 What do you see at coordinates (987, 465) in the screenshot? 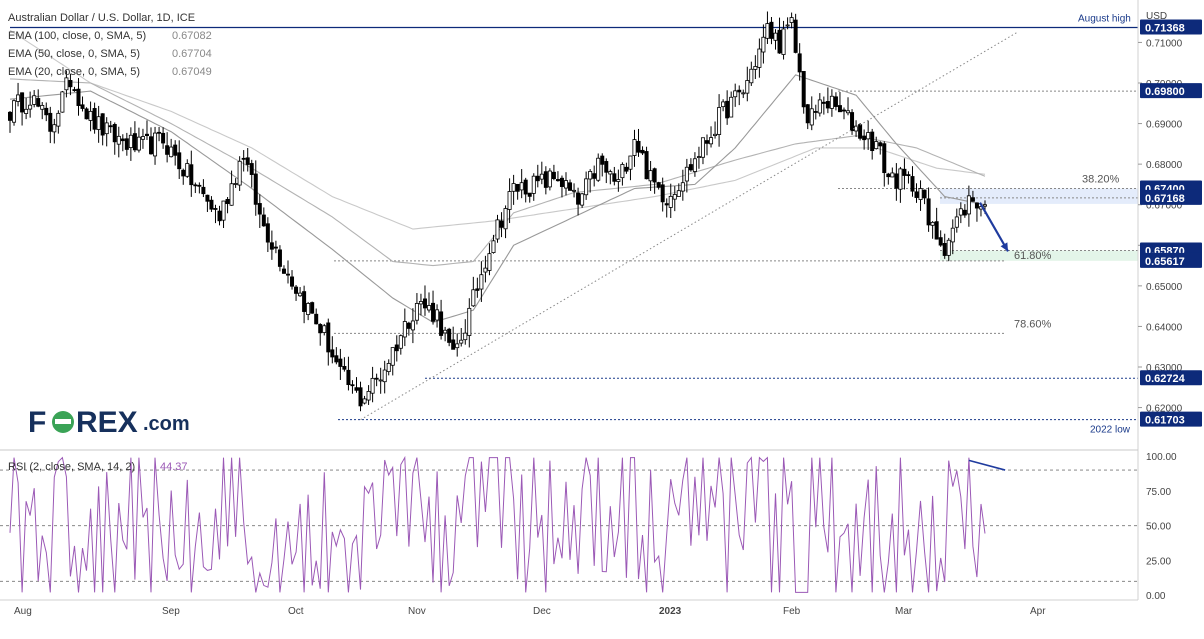
I see `rsi-divergence-line` at bounding box center [987, 465].